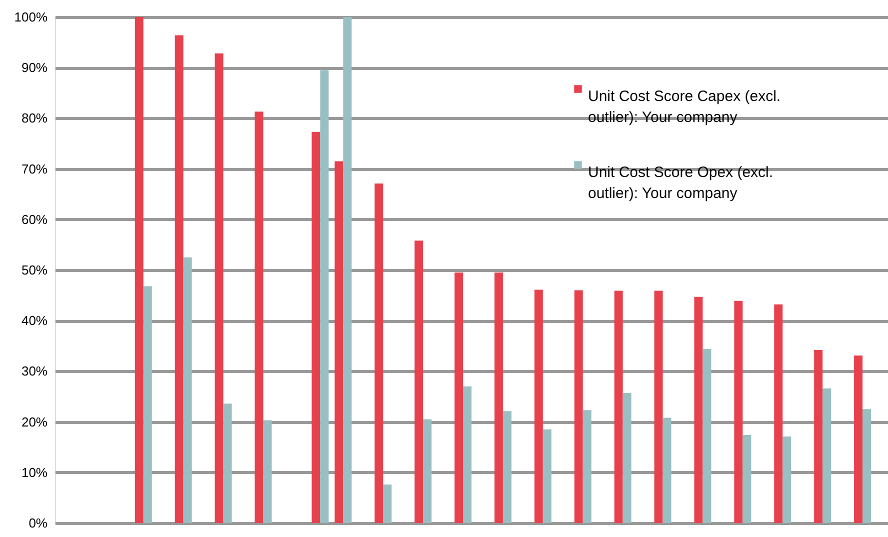  What do you see at coordinates (34, 168) in the screenshot?
I see `y-tick-label: 70%` at bounding box center [34, 168].